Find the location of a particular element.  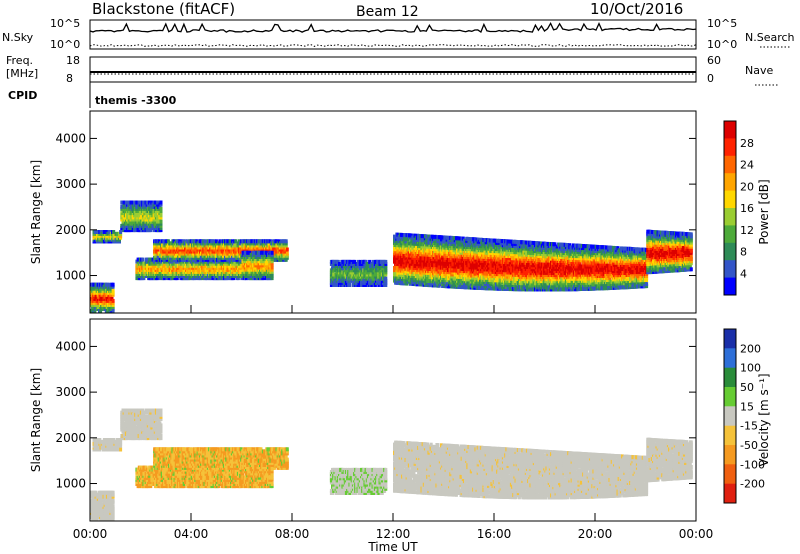

nave-label: Nave is located at coordinates (759, 70).